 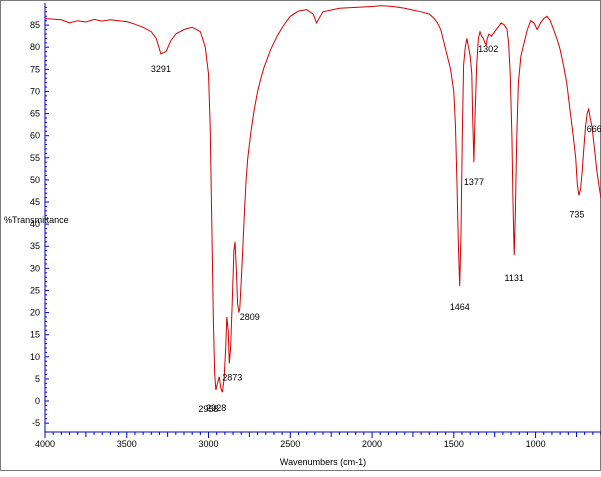 I want to click on y-tick-label: 55, so click(x=35, y=158).